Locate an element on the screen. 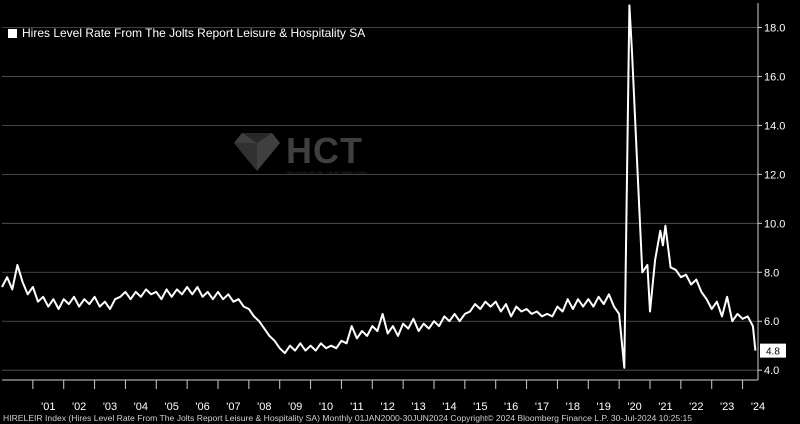 Image resolution: width=800 pixels, height=424 pixels. x-tick-label: '10 is located at coordinates (326, 407).